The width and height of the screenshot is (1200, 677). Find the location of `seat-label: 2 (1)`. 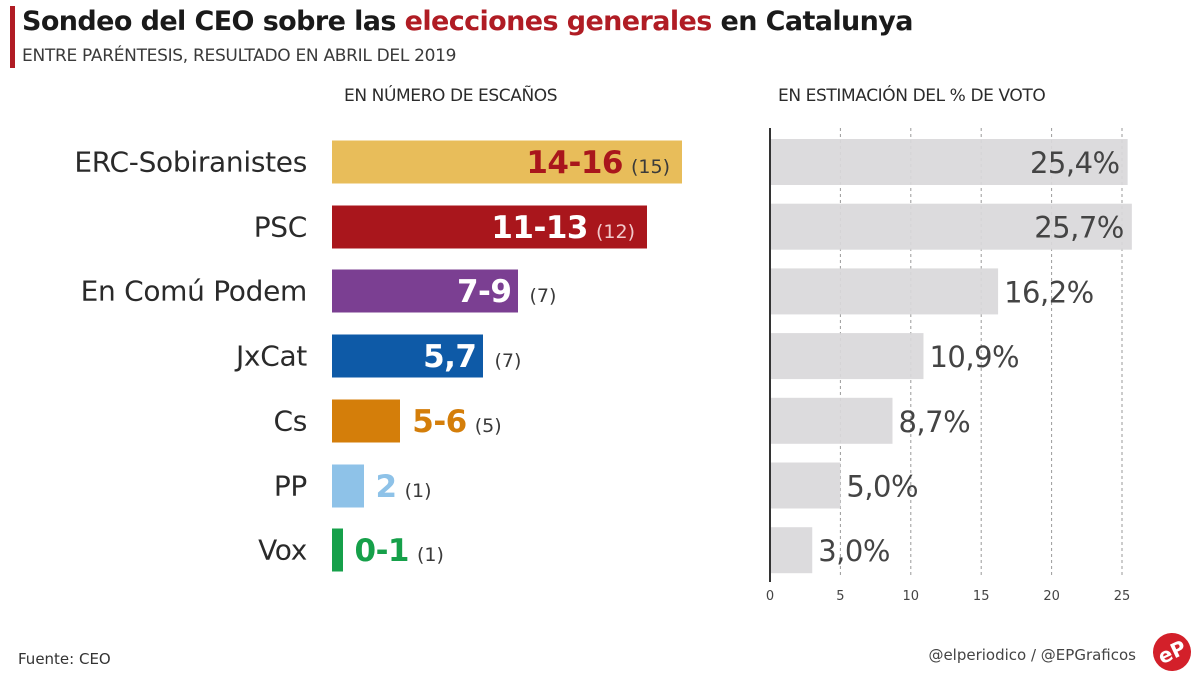

seat-label: 2 (1) is located at coordinates (404, 487).